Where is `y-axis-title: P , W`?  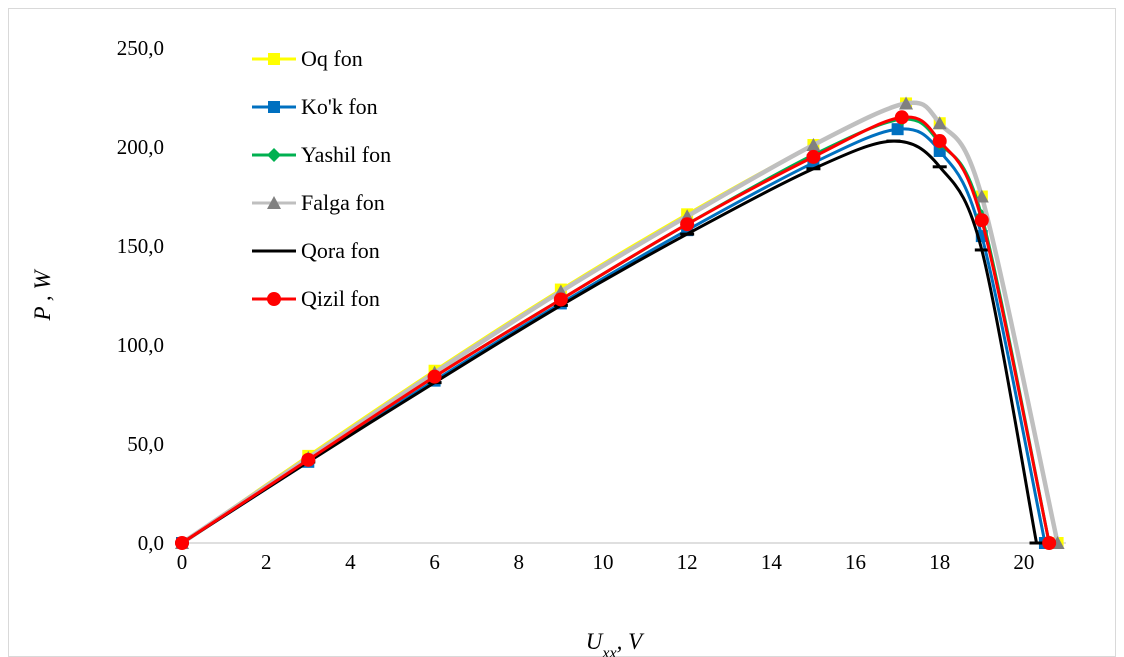 y-axis-title: P , W is located at coordinates (42, 295).